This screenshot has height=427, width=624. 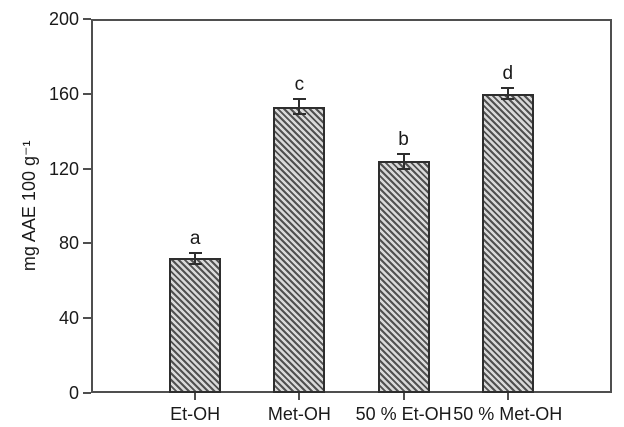 I want to click on x-tick-label: Met-OH, so click(x=299, y=414).